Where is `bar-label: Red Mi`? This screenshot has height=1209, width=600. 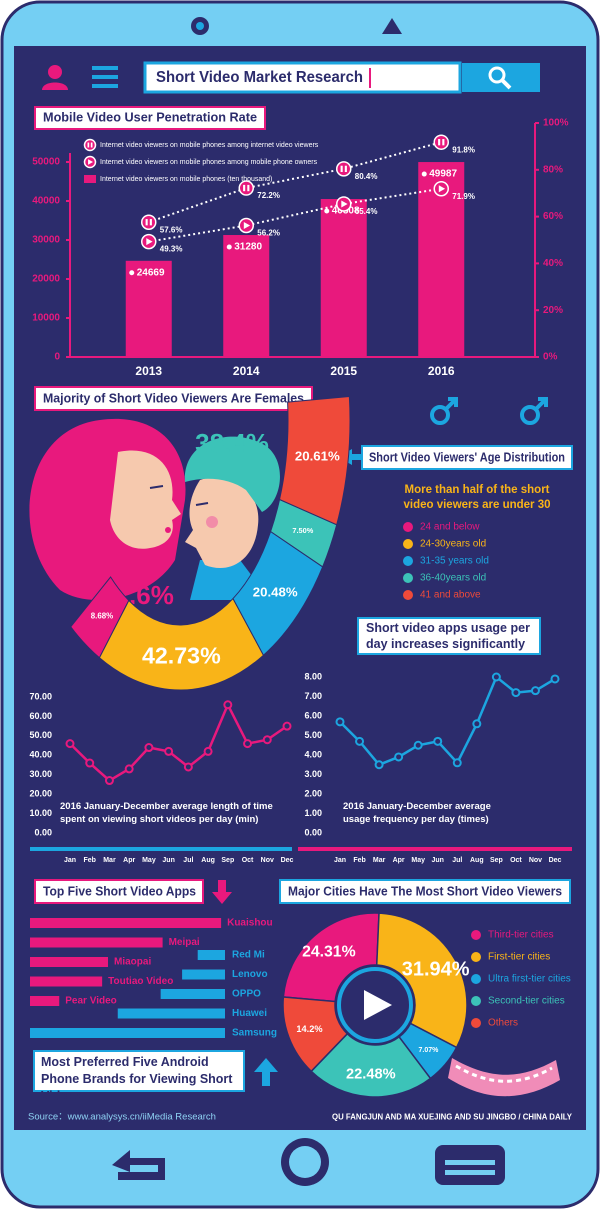 bar-label: Red Mi is located at coordinates (248, 955).